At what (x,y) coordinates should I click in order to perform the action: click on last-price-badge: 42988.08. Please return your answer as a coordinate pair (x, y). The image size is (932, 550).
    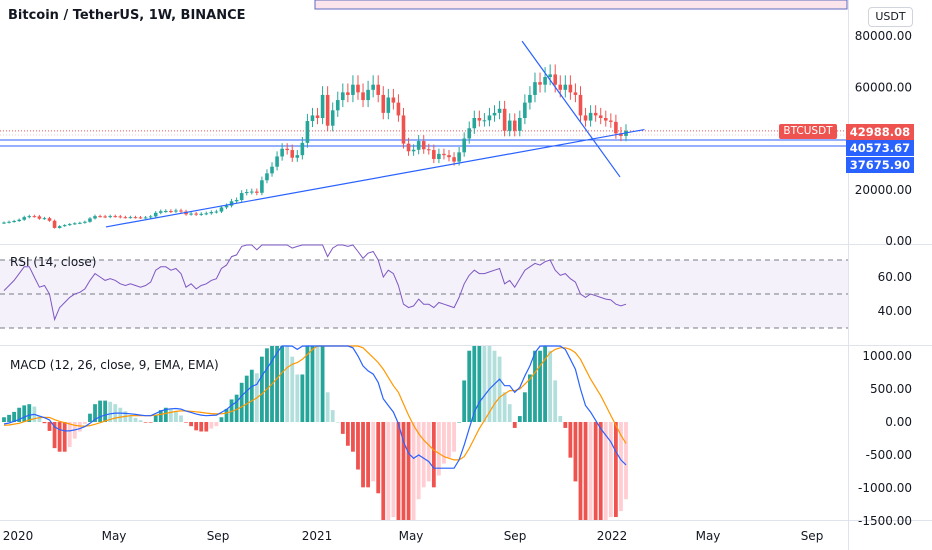
    Looking at the image, I should click on (880, 132).